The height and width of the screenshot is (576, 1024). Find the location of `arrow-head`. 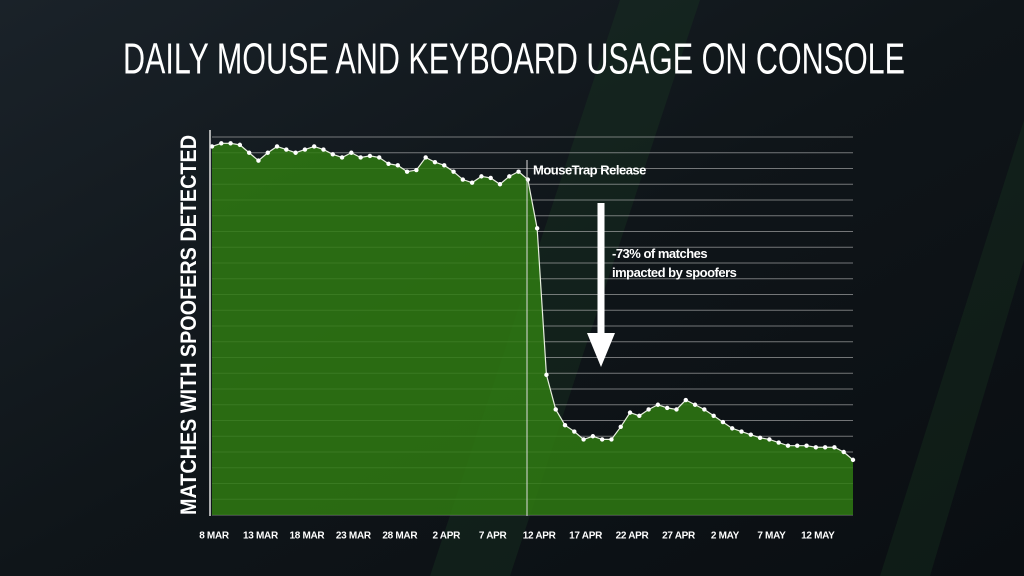

arrow-head is located at coordinates (601, 350).